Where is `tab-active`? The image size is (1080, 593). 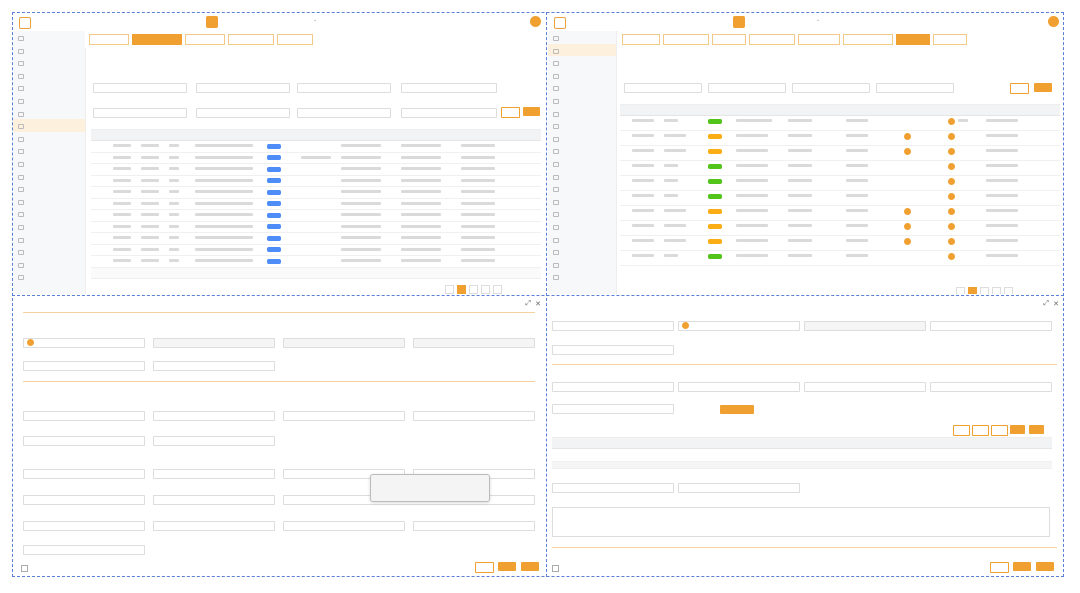
tab-active is located at coordinates (157, 39).